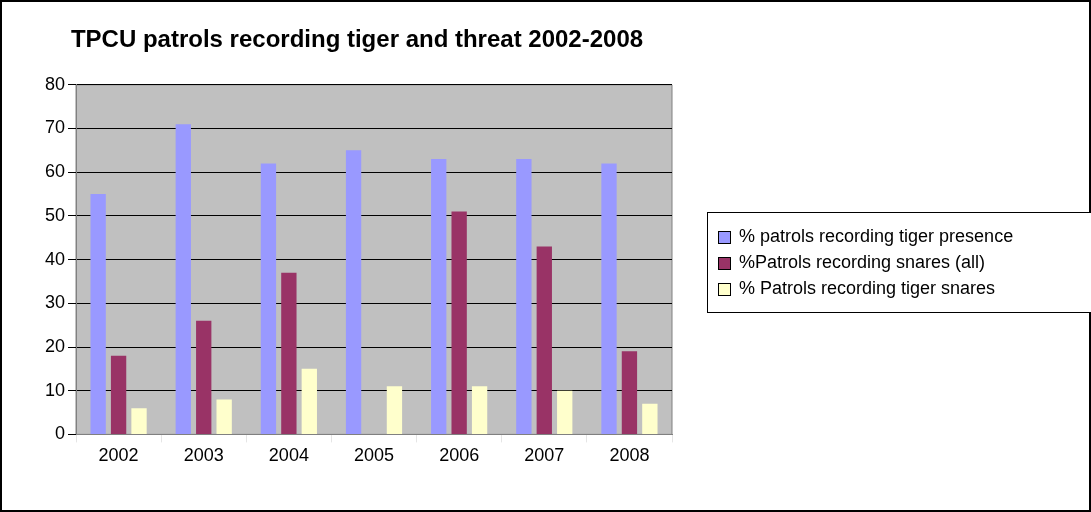 The height and width of the screenshot is (512, 1091). I want to click on x-tick-label: 2005, so click(374, 455).